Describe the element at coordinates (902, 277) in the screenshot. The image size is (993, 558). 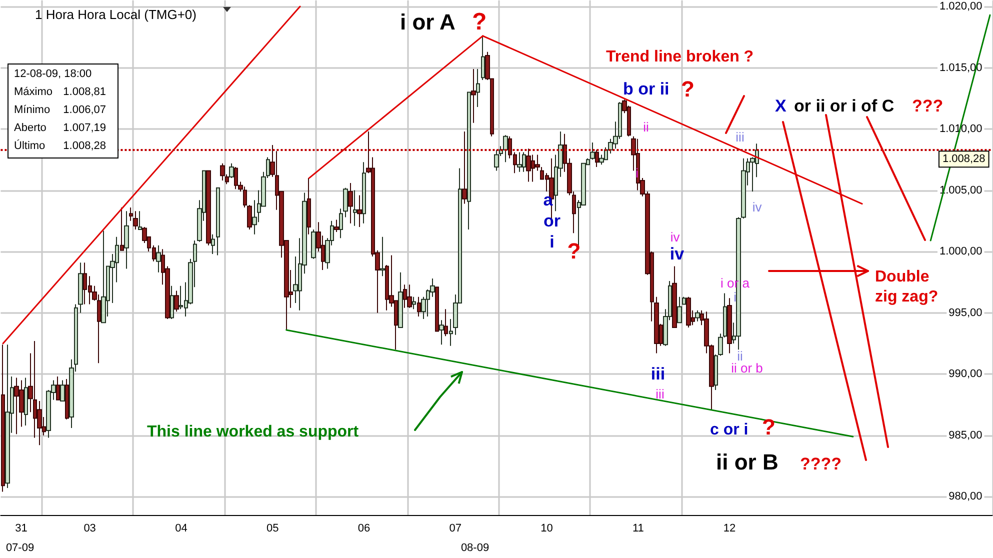
I see `annotation: Double` at that location.